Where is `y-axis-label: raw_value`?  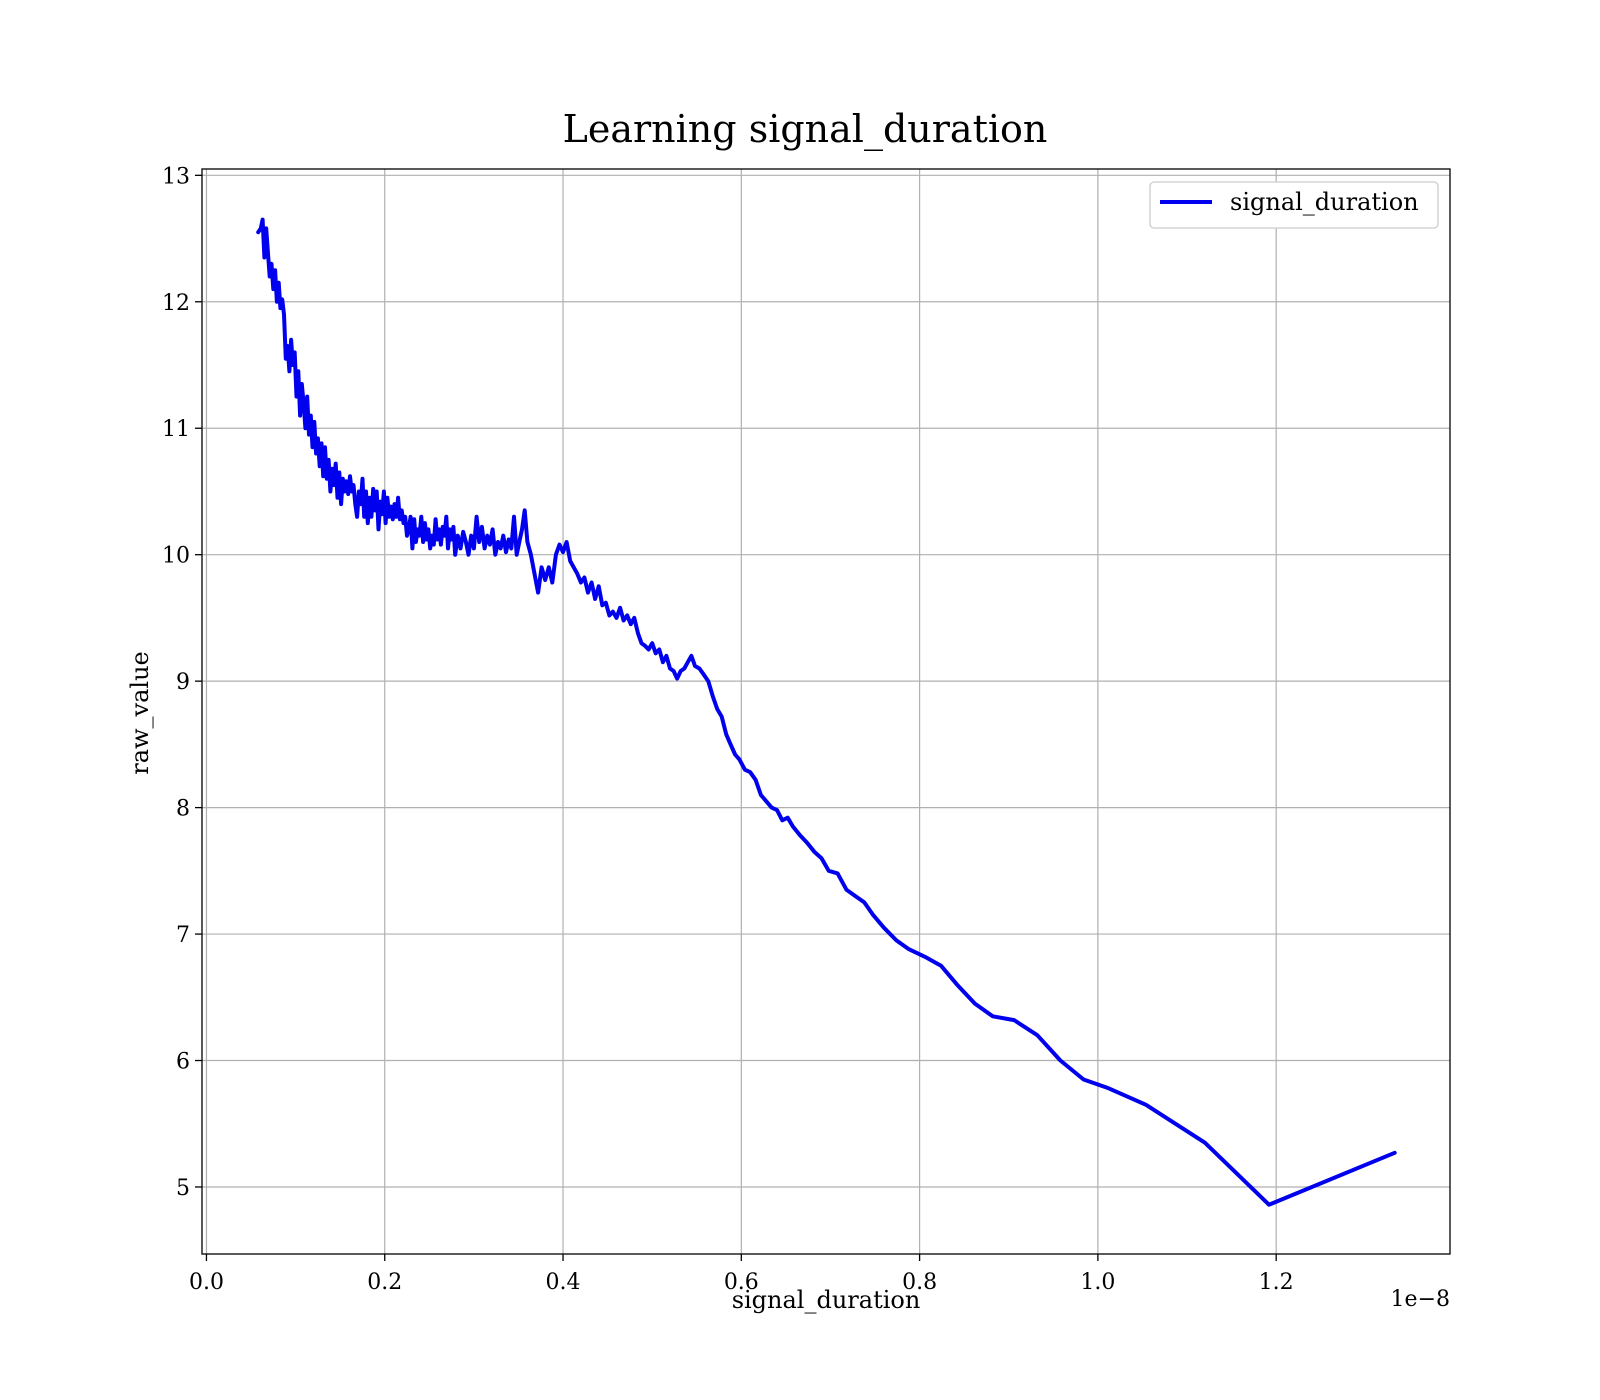 y-axis-label: raw_value is located at coordinates (140, 713).